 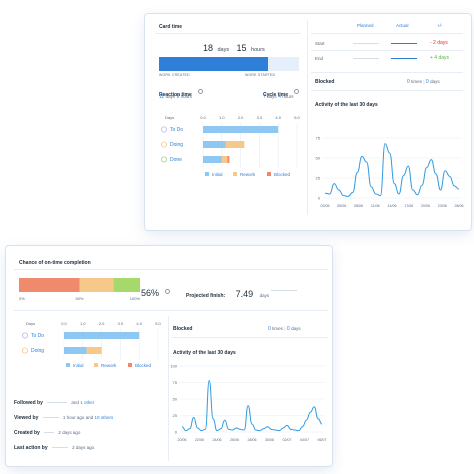 I want to click on x-tick-label: 24/06, so click(x=217, y=440).